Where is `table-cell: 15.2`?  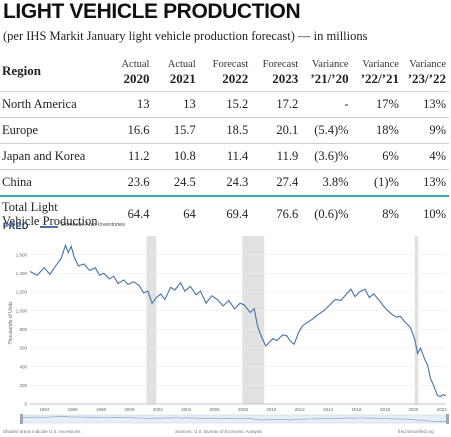 table-cell: 15.2 is located at coordinates (225, 104).